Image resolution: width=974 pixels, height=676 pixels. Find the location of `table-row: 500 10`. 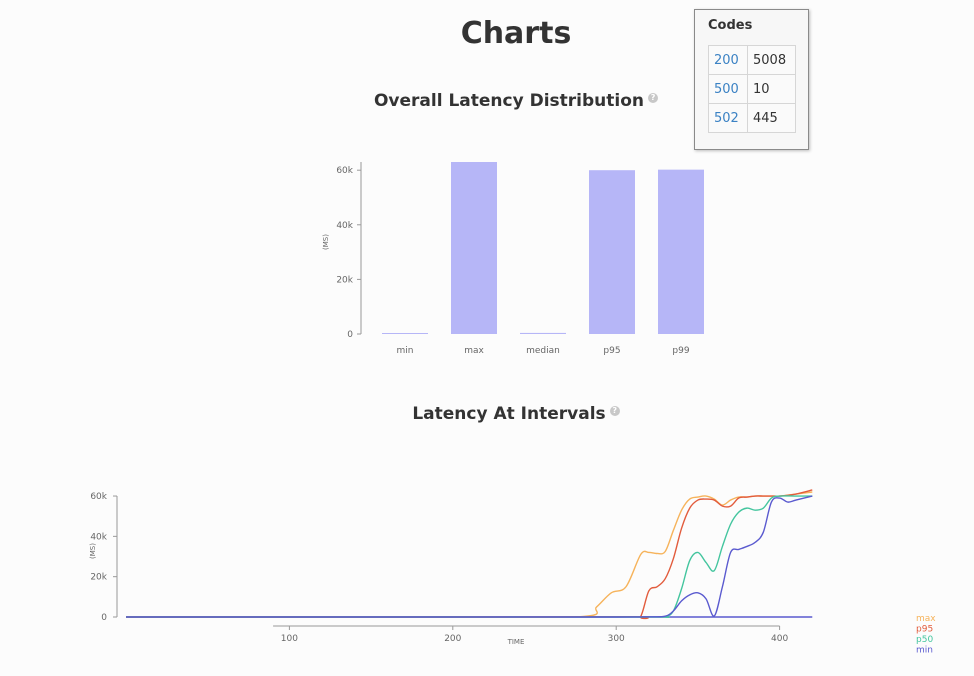

table-row: 500 10 is located at coordinates (752, 89).